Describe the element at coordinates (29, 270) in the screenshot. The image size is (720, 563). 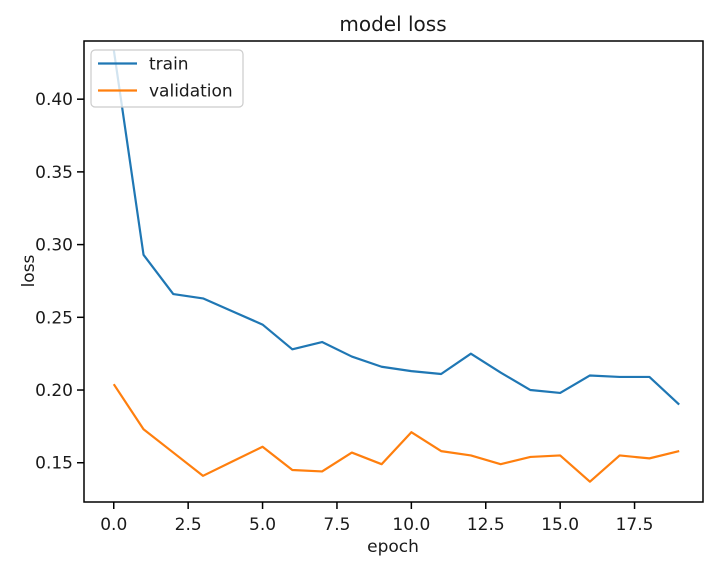
I see `y-axis-label: loss` at that location.